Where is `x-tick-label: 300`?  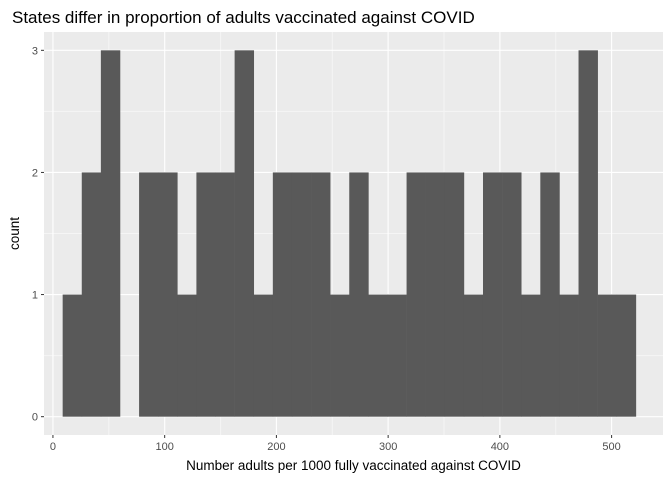
x-tick-label: 300 is located at coordinates (388, 447).